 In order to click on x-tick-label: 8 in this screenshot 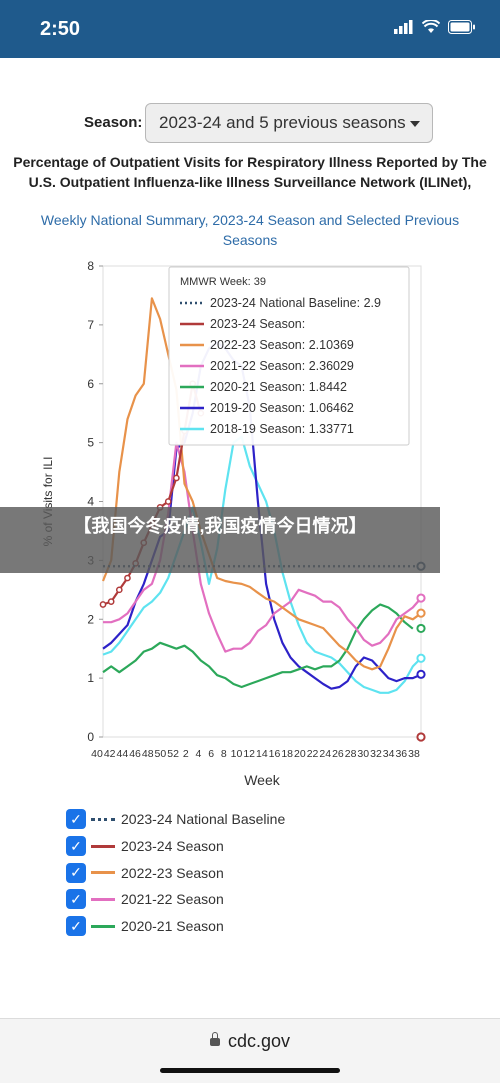, I will do `click(224, 754)`.